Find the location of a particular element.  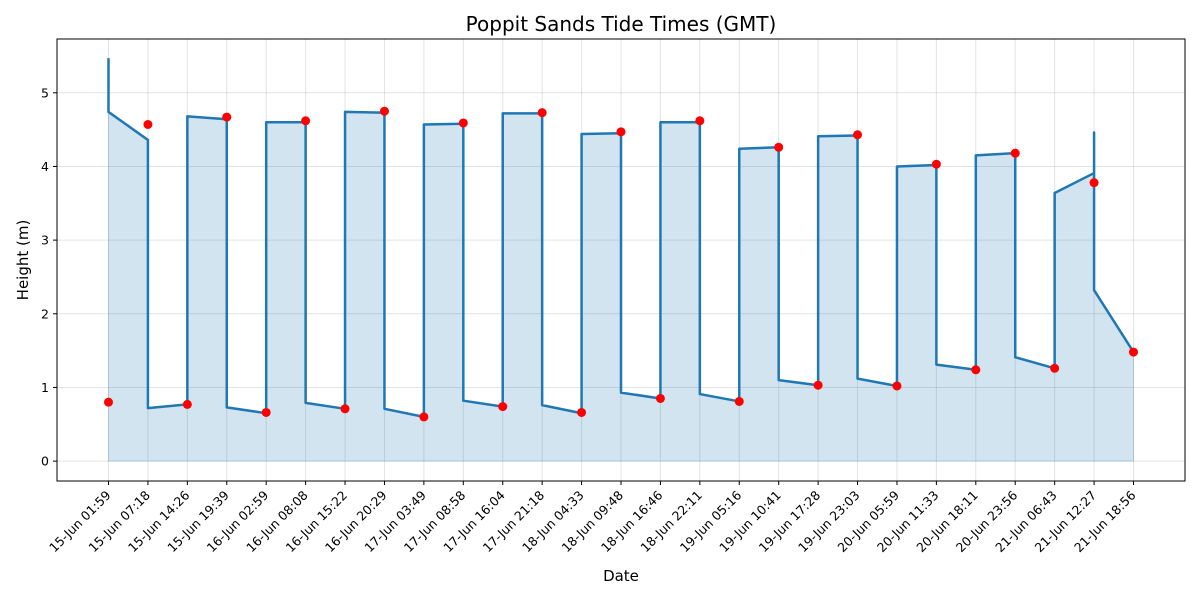

chart-title: Poppit Sands Tide Times (GMT) is located at coordinates (621, 24).